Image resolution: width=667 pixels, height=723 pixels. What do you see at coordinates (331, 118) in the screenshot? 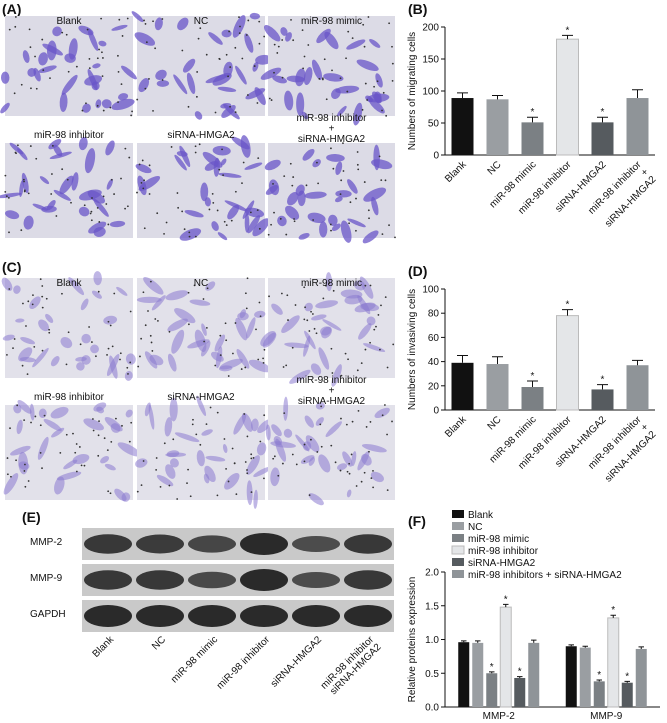
I see `image-caption-line: miR-98 inhibitor` at bounding box center [331, 118].